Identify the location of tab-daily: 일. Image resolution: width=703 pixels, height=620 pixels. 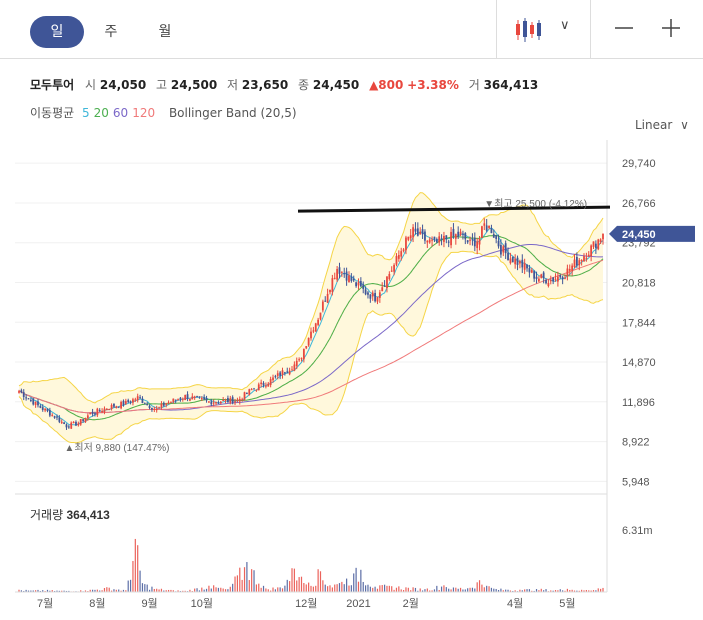
(57, 32).